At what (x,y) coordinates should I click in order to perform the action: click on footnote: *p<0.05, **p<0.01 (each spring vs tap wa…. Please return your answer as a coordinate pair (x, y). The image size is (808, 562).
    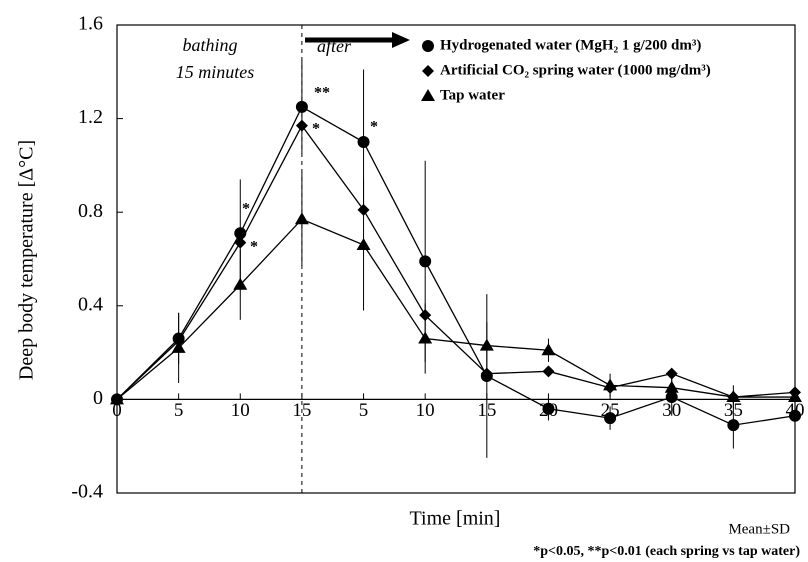
    Looking at the image, I should click on (666, 551).